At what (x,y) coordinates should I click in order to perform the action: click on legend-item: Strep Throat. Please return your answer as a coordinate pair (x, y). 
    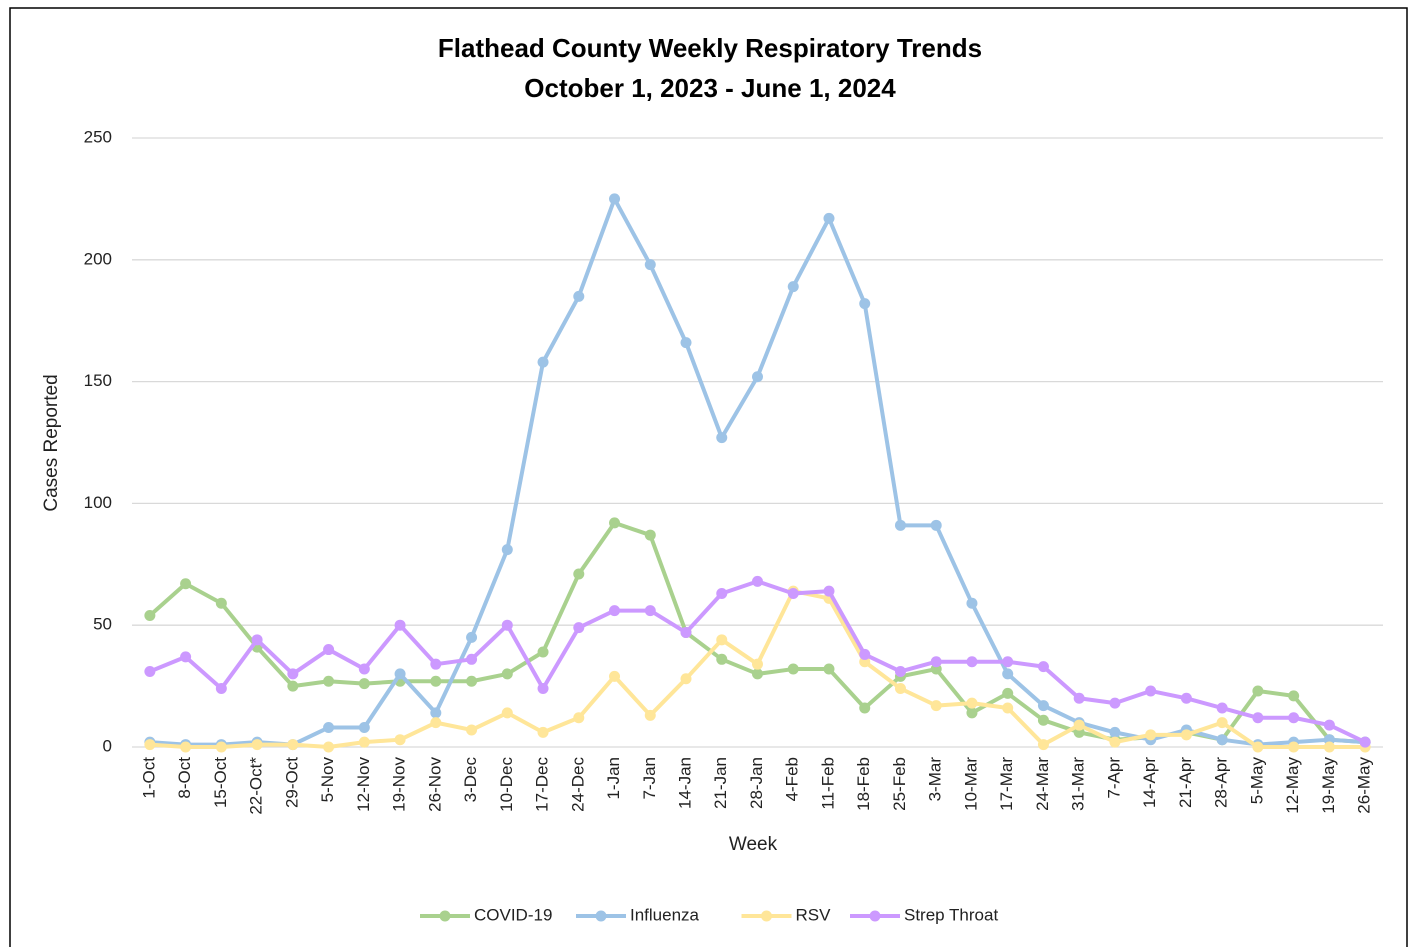
    Looking at the image, I should click on (924, 914).